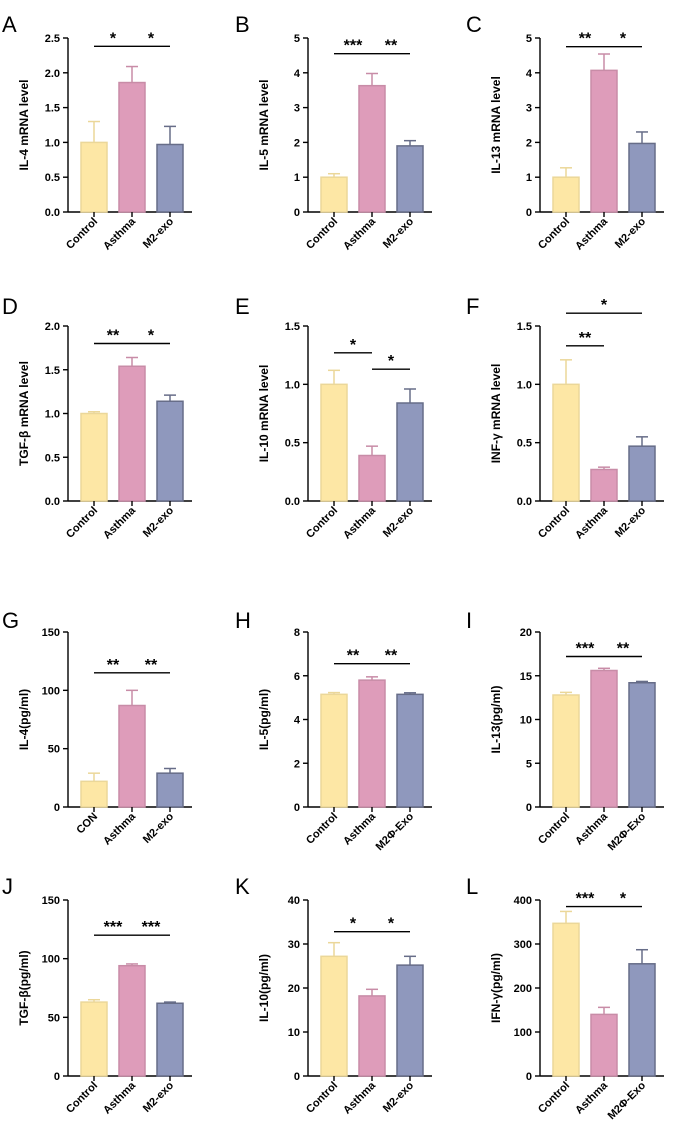 Image resolution: width=685 pixels, height=1128 pixels. Describe the element at coordinates (630, 521) in the screenshot. I see `category-label-f: M2-exo` at that location.